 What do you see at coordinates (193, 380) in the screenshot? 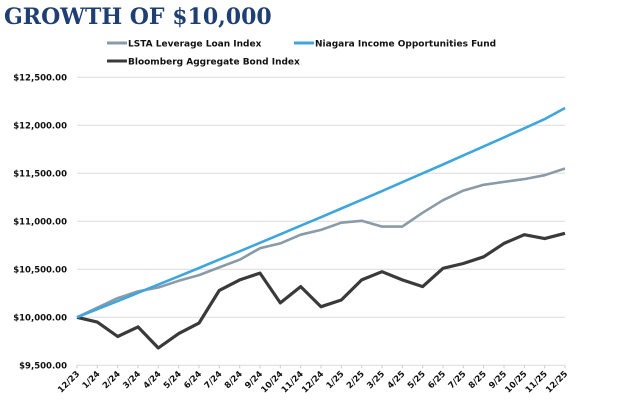
I see `x-tick-label: 6/24` at bounding box center [193, 380].